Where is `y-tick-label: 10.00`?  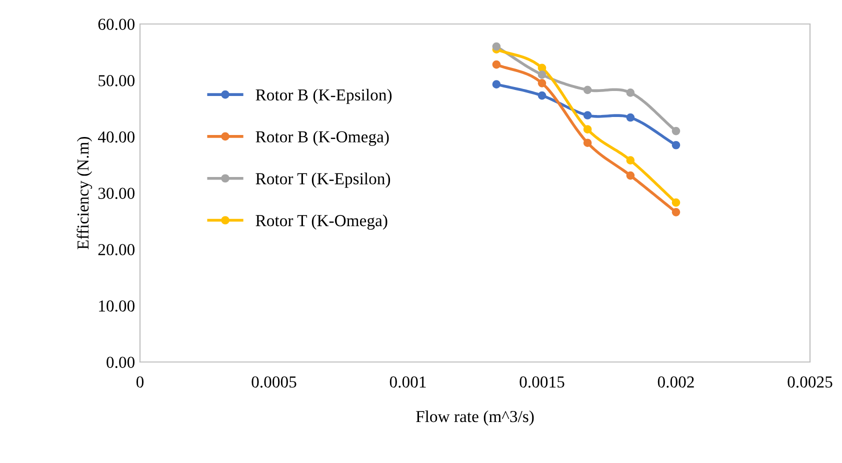 y-tick-label: 10.00 is located at coordinates (117, 306).